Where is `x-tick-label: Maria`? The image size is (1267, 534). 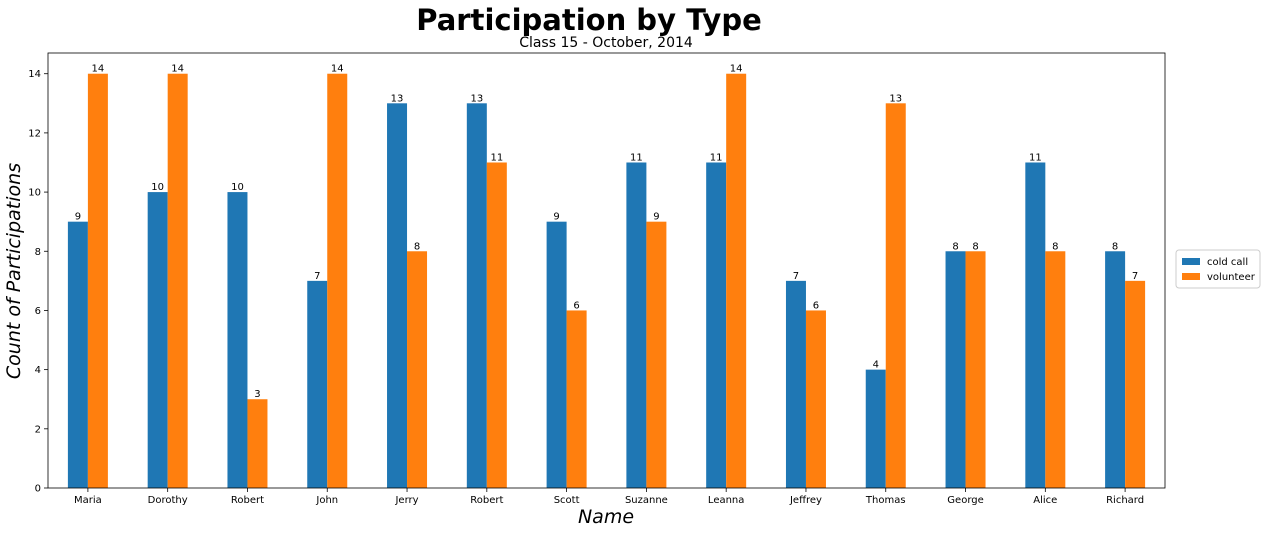 x-tick-label: Maria is located at coordinates (88, 500).